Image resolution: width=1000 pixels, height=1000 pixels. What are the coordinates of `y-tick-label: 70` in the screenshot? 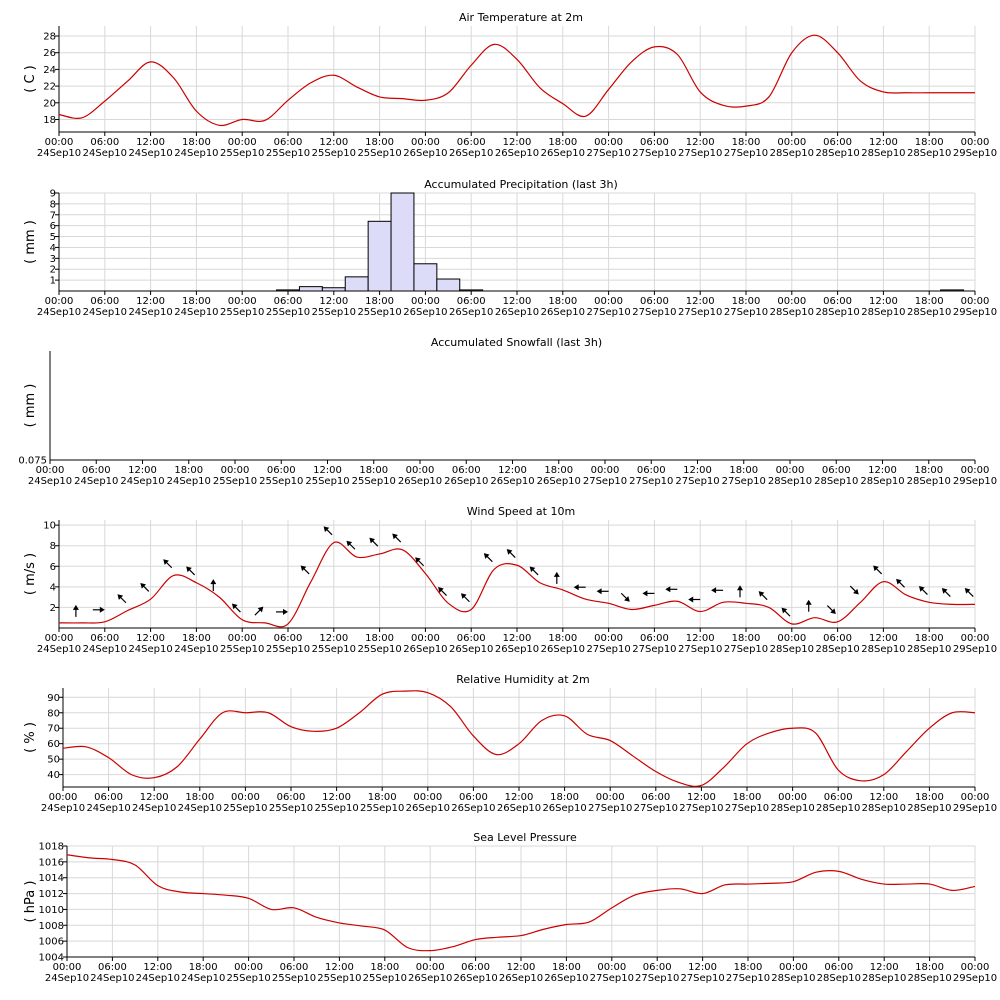 It's located at (53, 729).